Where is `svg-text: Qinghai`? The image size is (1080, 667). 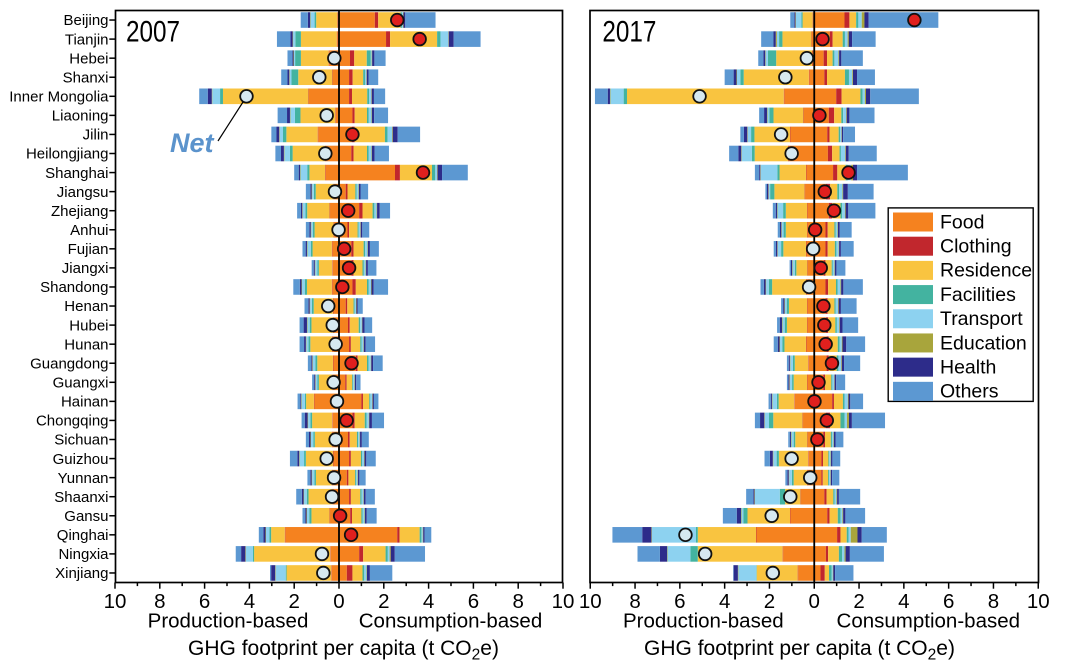 svg-text: Qinghai is located at coordinates (83, 535).